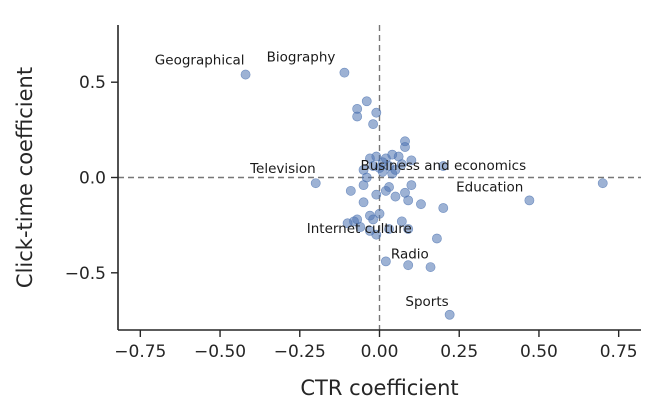 This screenshot has width=665, height=415. What do you see at coordinates (25, 177) in the screenshot?
I see `y-axis-title: Click-time coefficient` at bounding box center [25, 177].